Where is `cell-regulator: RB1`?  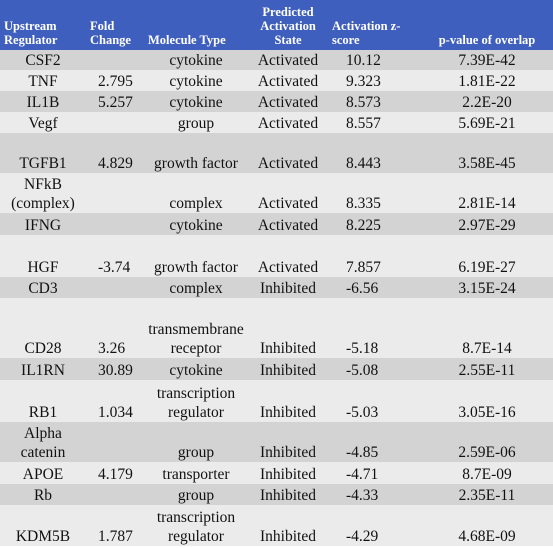 cell-regulator: RB1 is located at coordinates (43, 401).